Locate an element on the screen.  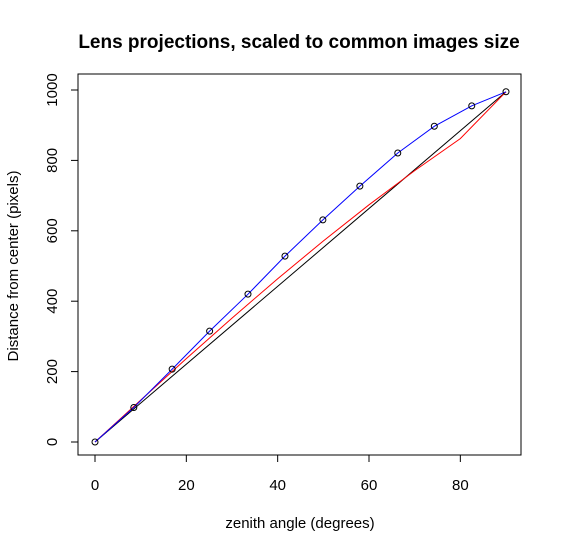
y-axis: 0 200 400 600 800 1000 is located at coordinates (61, 259).